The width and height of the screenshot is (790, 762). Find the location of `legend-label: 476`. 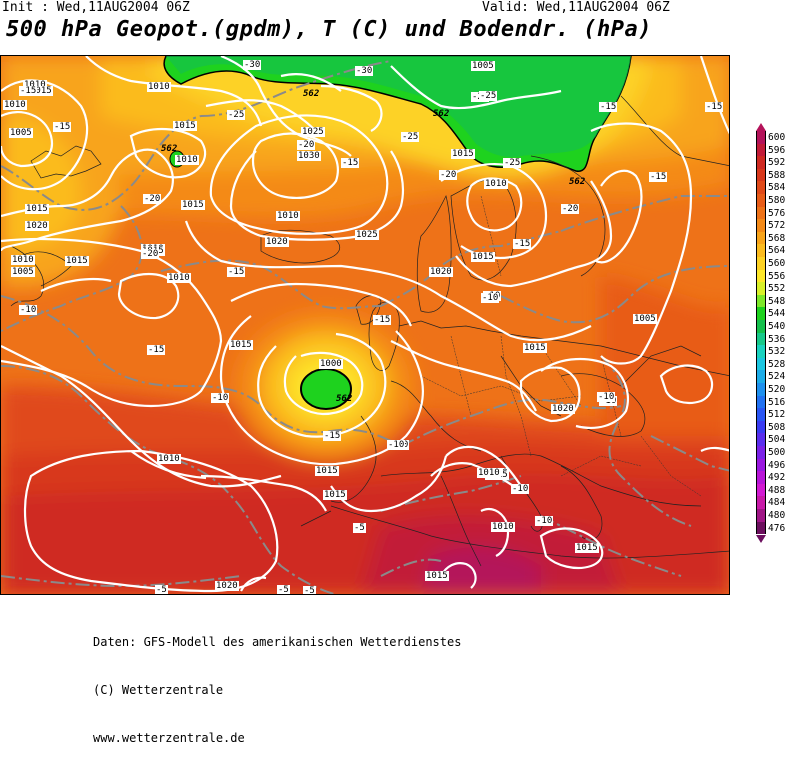

legend-label: 476 is located at coordinates (777, 528).